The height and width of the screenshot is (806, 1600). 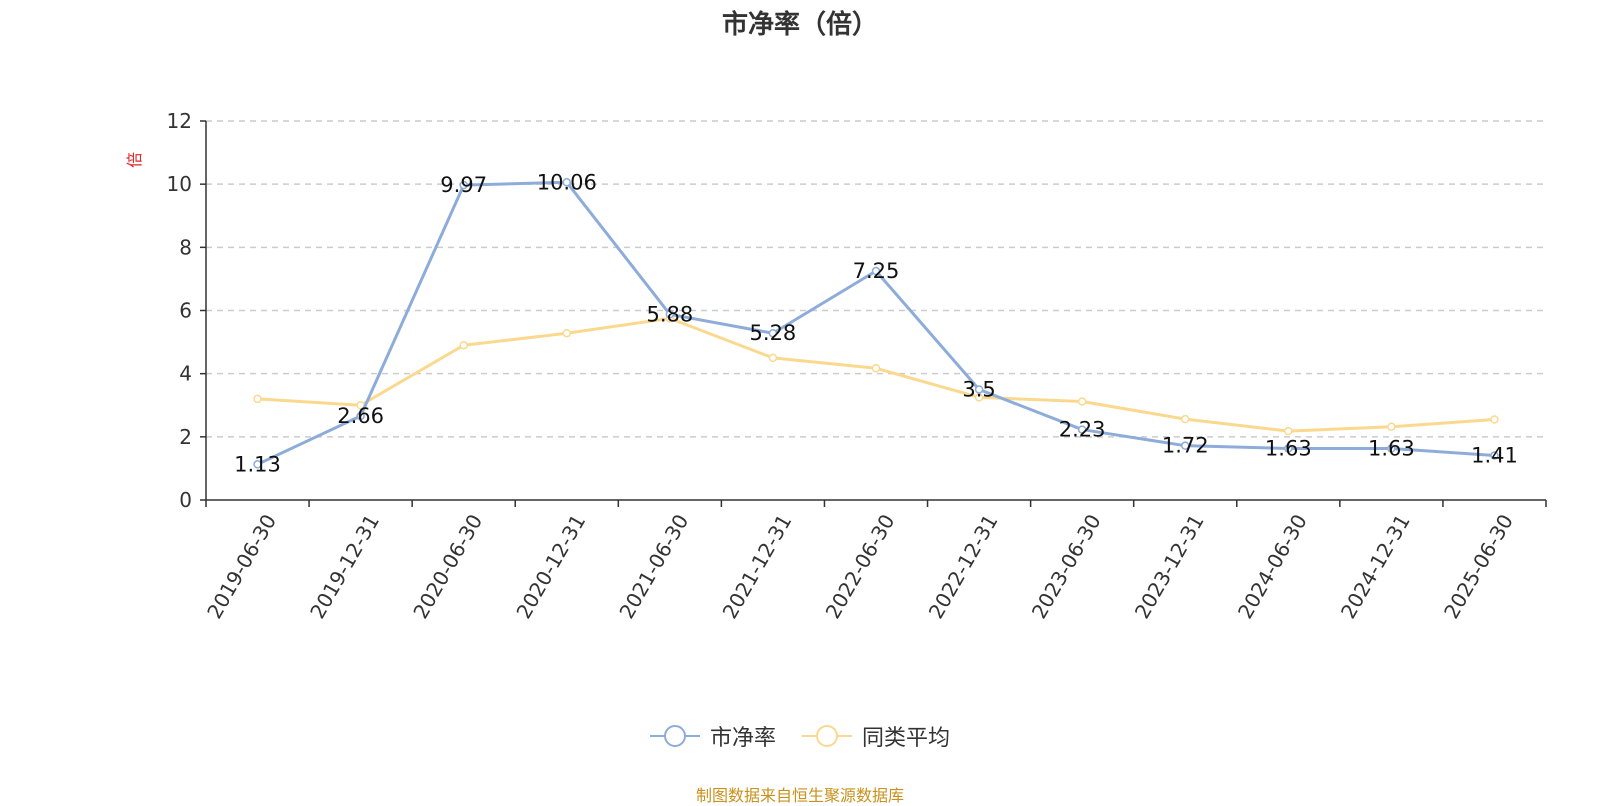 I want to click on data-label: 10.06, so click(x=567, y=182).